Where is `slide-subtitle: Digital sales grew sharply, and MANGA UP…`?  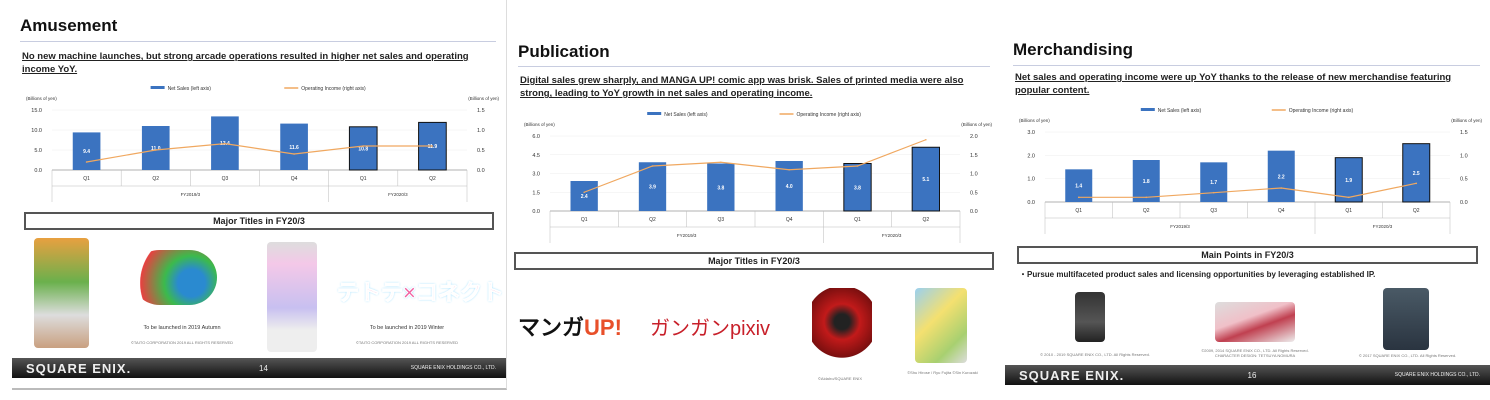 slide-subtitle: Digital sales grew sharply, and MANGA UP… is located at coordinates (742, 87).